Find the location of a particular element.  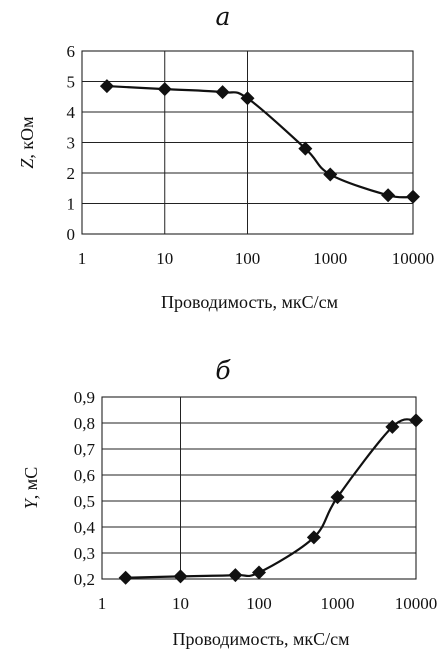

chart1-xtick-label: 10 is located at coordinates (180, 603).